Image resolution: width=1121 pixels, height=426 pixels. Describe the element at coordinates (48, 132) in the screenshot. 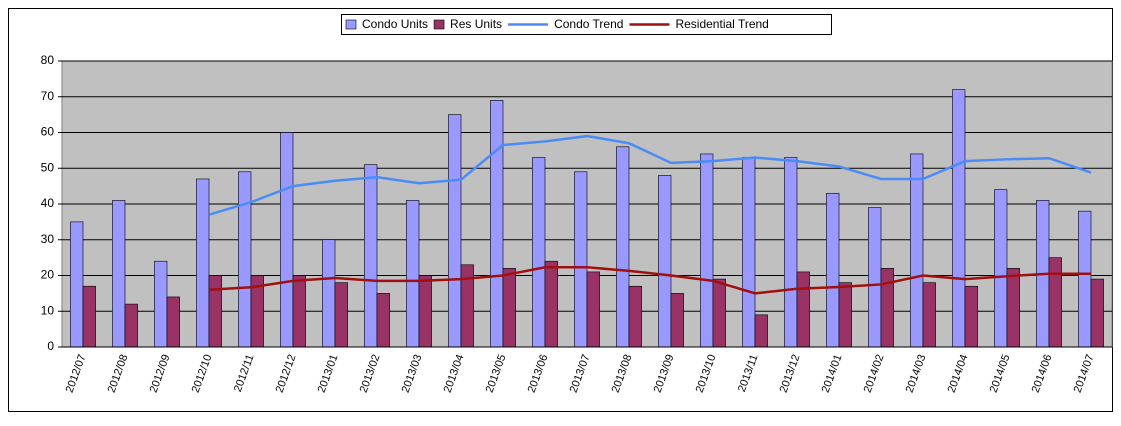

I see `y-tick-label: 60` at that location.